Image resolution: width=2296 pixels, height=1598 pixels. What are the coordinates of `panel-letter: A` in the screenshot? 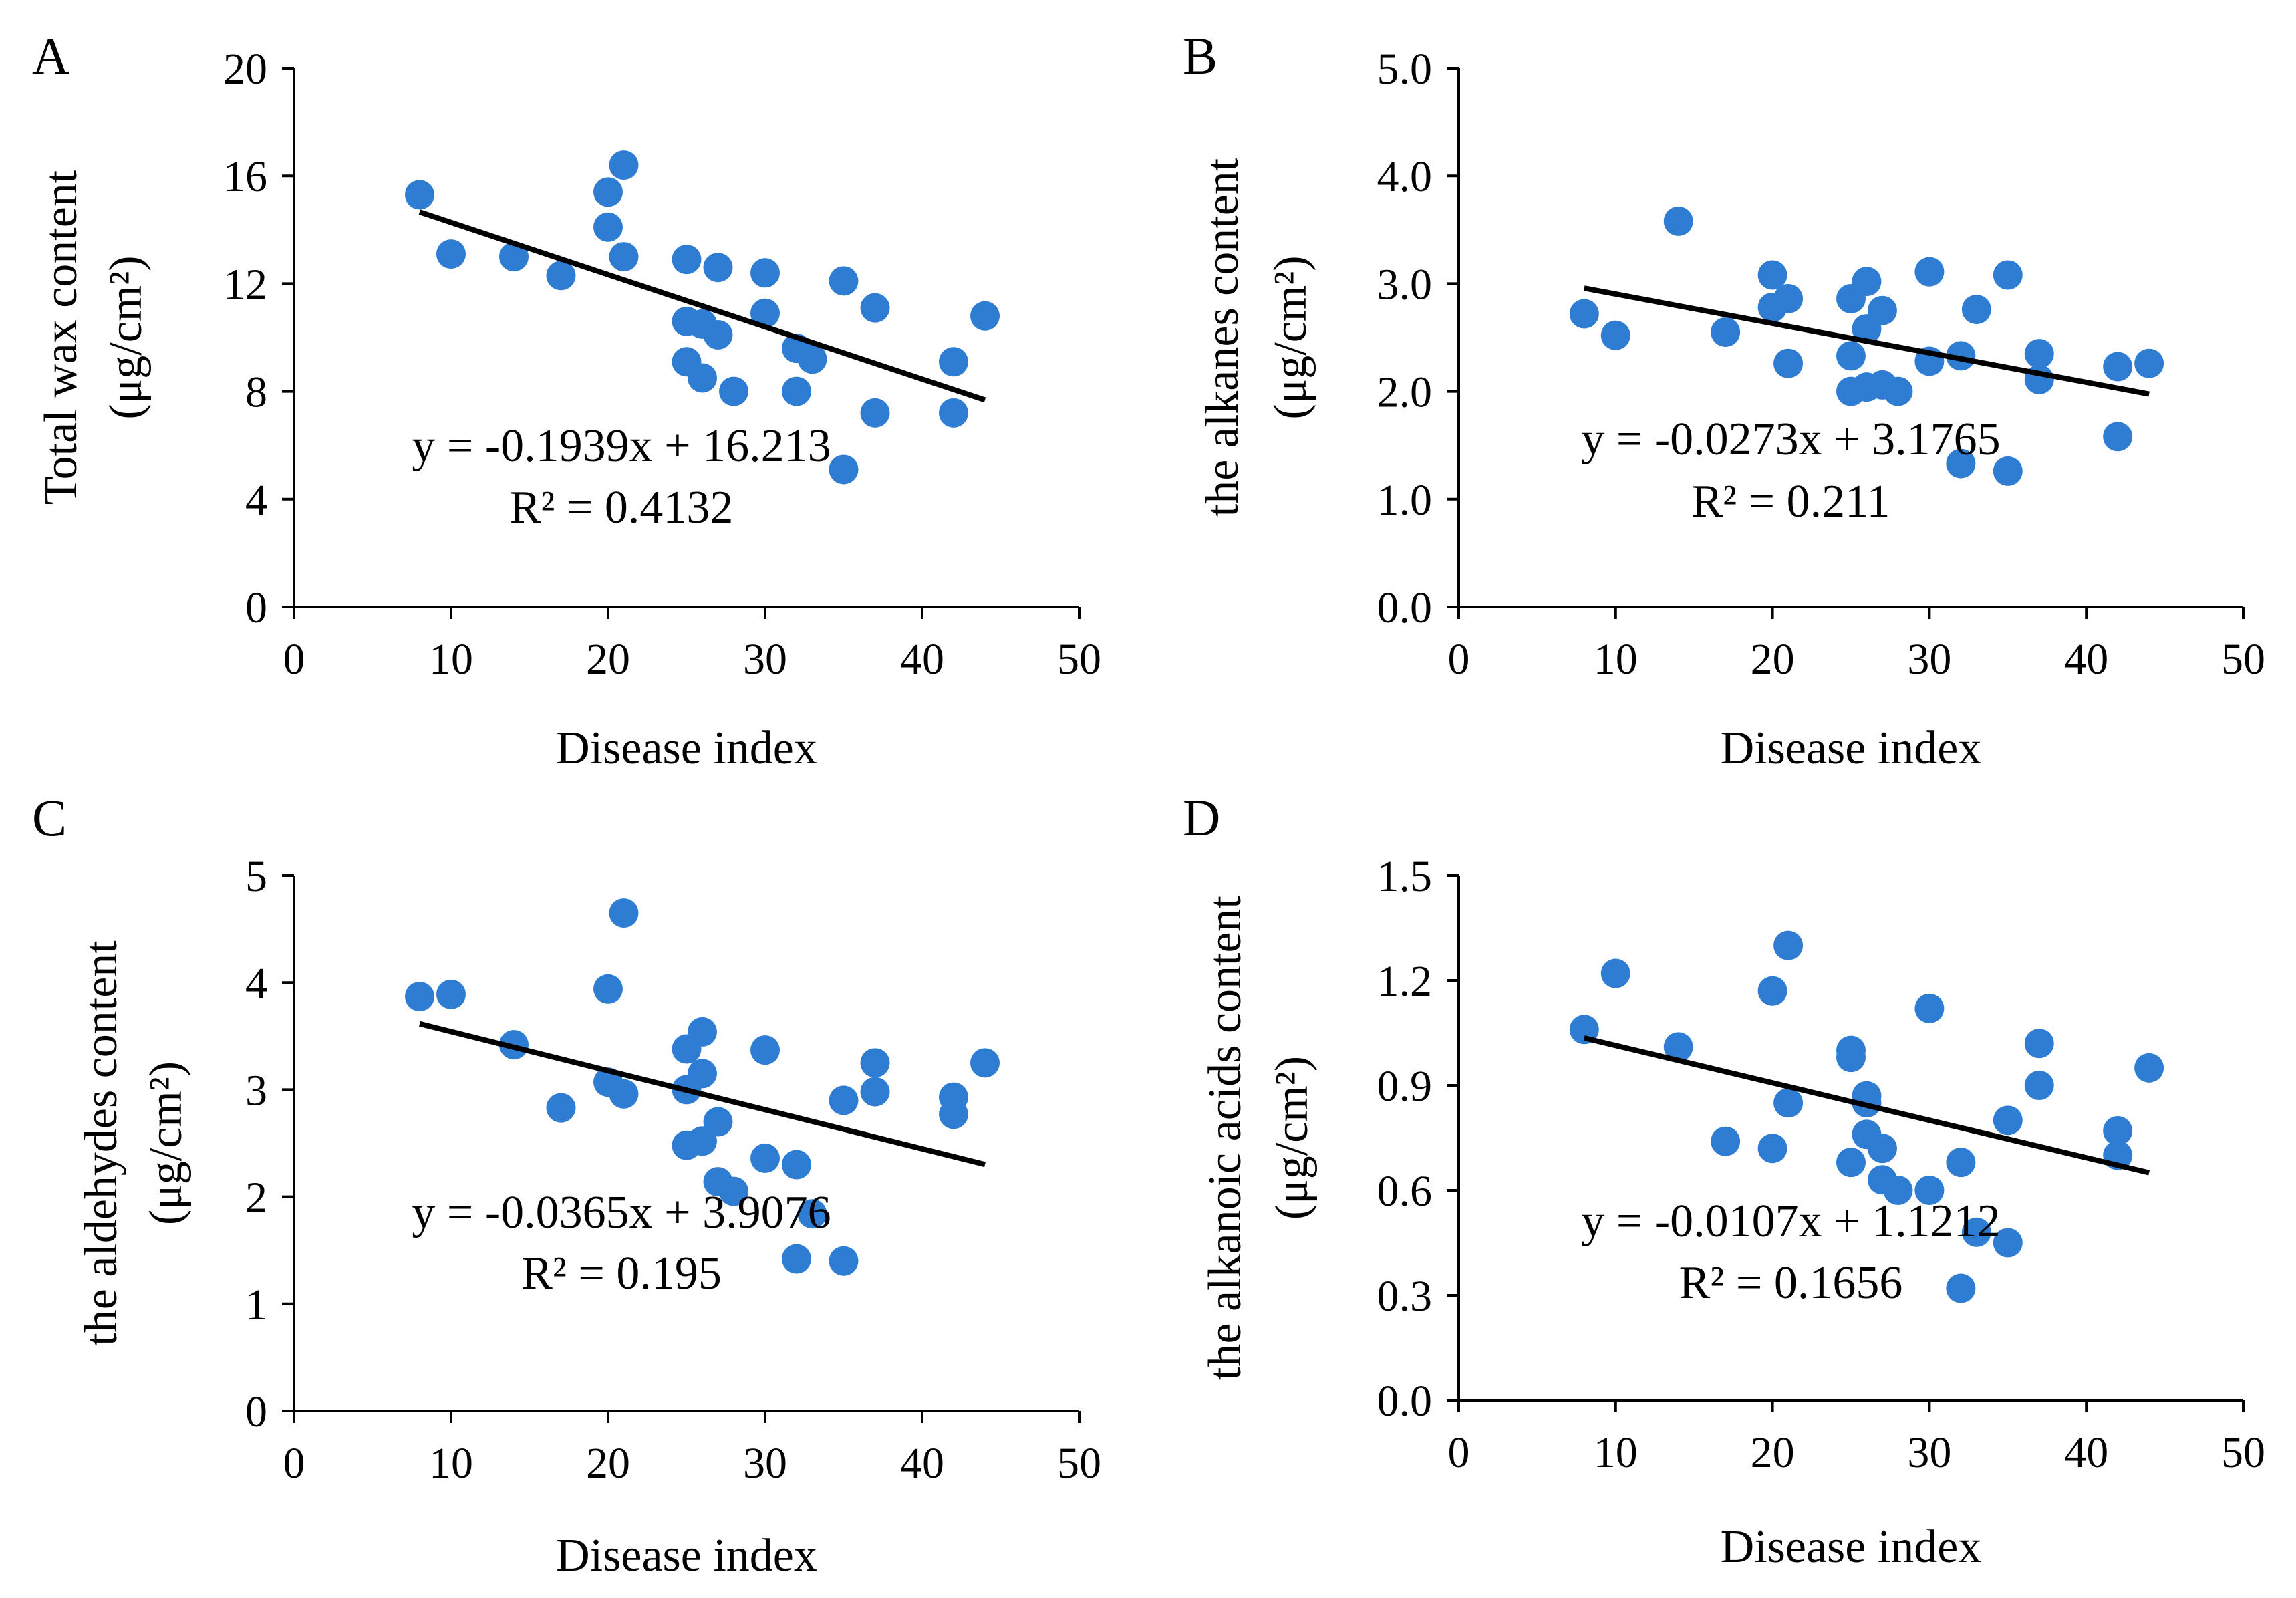 It's located at (51, 56).